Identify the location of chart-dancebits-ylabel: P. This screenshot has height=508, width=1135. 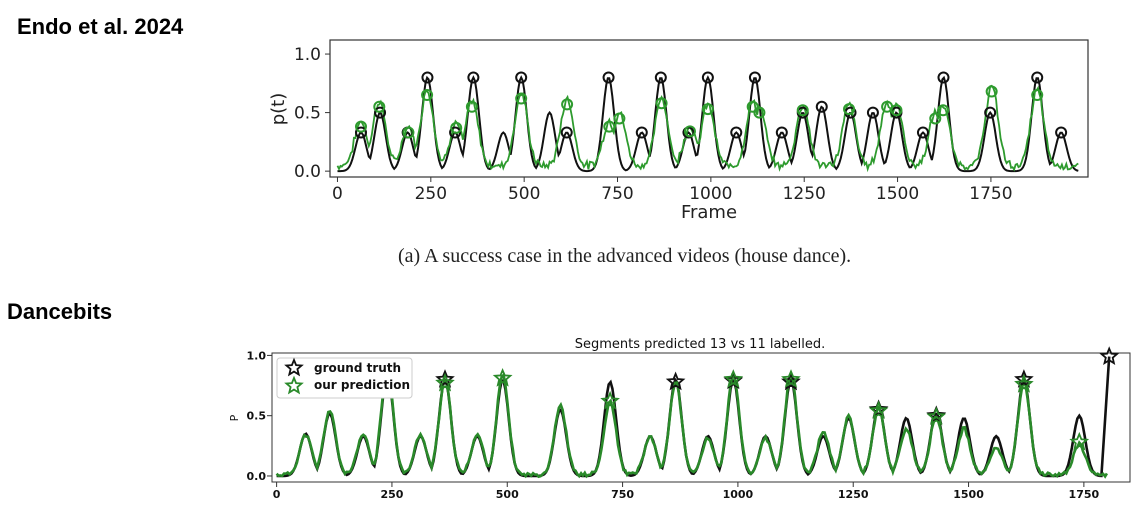
(234, 417).